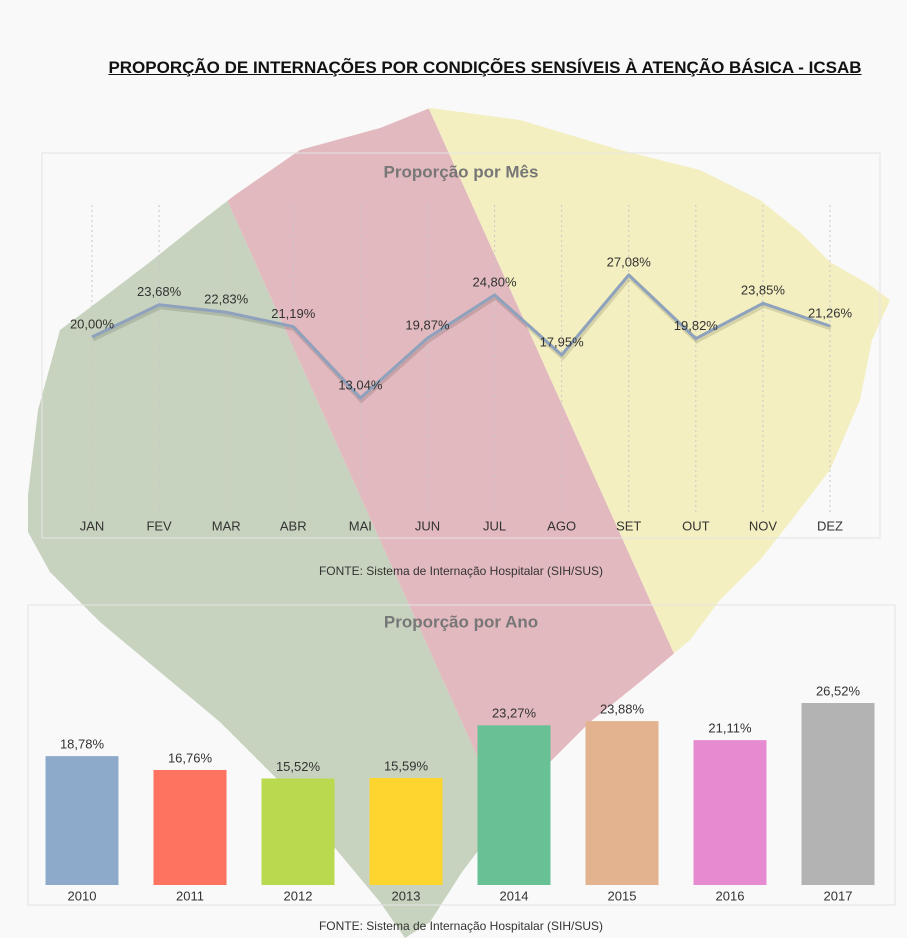 This screenshot has height=938, width=907. What do you see at coordinates (360, 384) in the screenshot?
I see `data-label: 13,04%` at bounding box center [360, 384].